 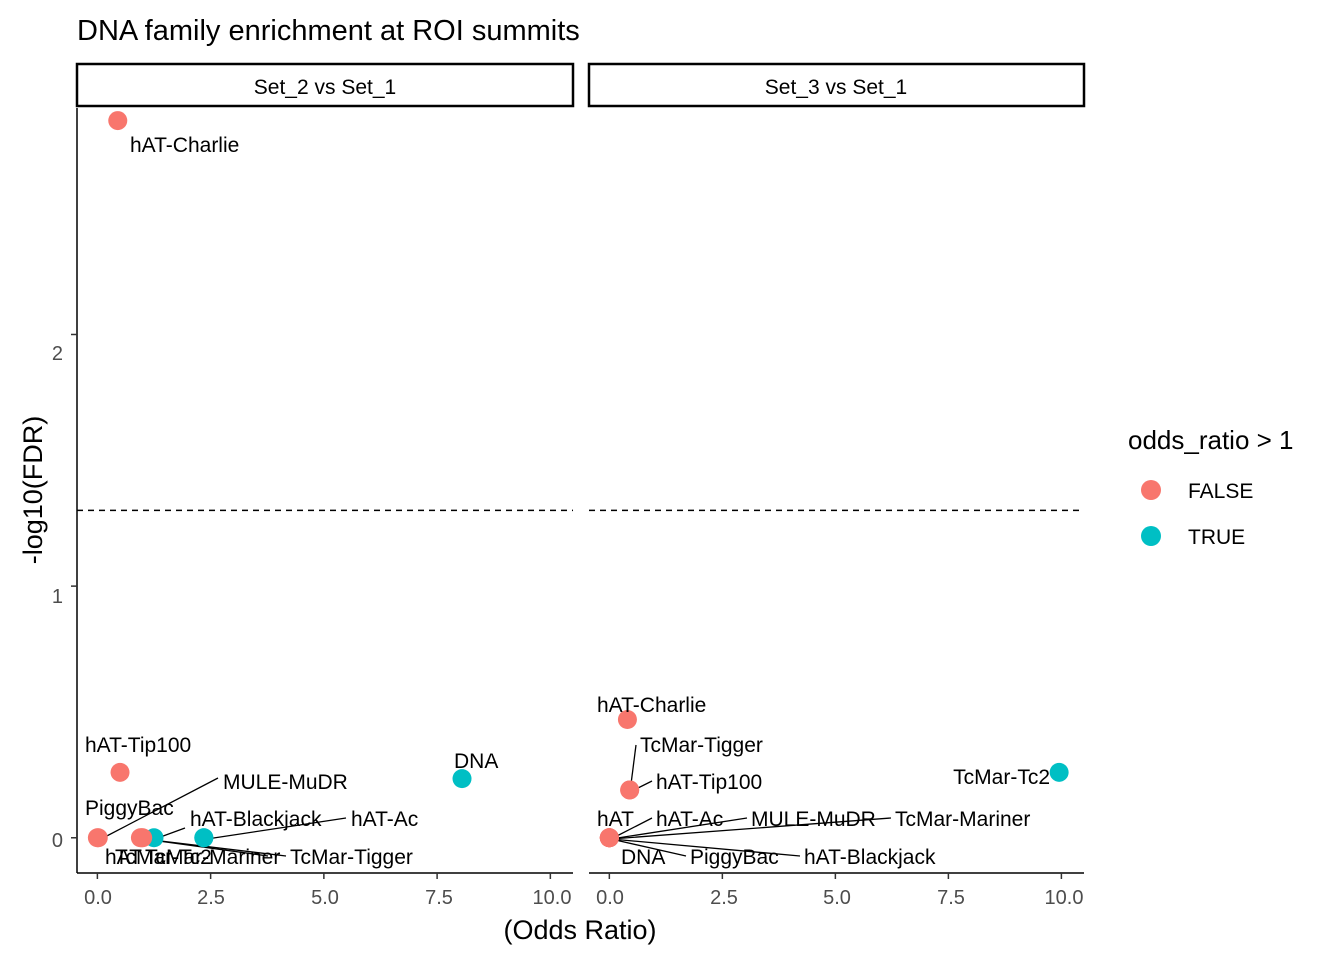 What do you see at coordinates (184, 145) in the screenshot?
I see `point-label-p1-0: hAT-Charlie` at bounding box center [184, 145].